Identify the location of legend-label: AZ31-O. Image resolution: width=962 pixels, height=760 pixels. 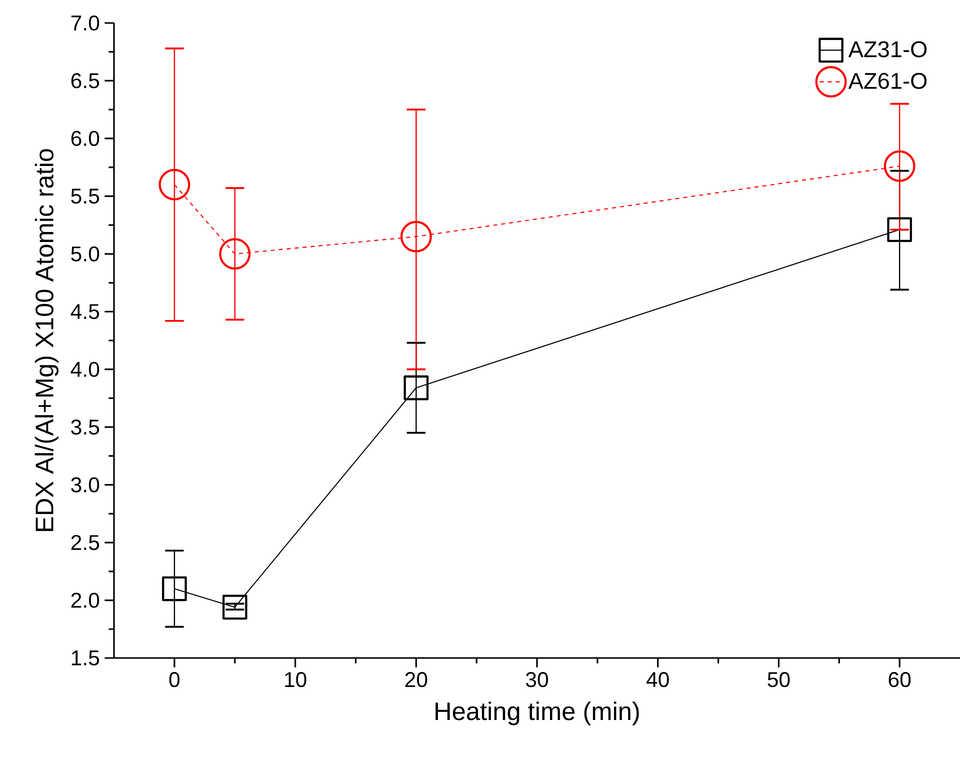
(887, 49).